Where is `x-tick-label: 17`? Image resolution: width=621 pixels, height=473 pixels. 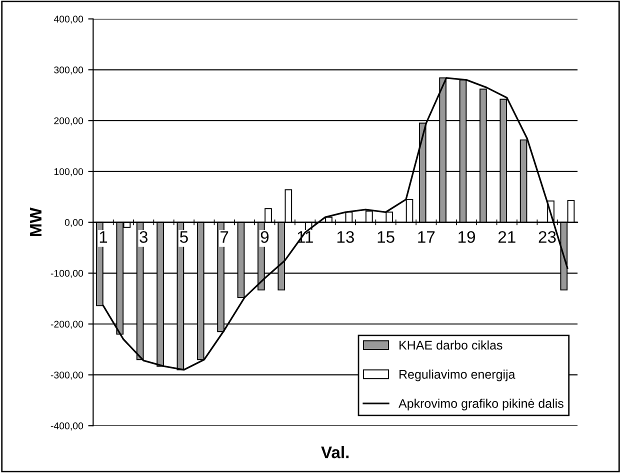 x-tick-label: 17 is located at coordinates (426, 237).